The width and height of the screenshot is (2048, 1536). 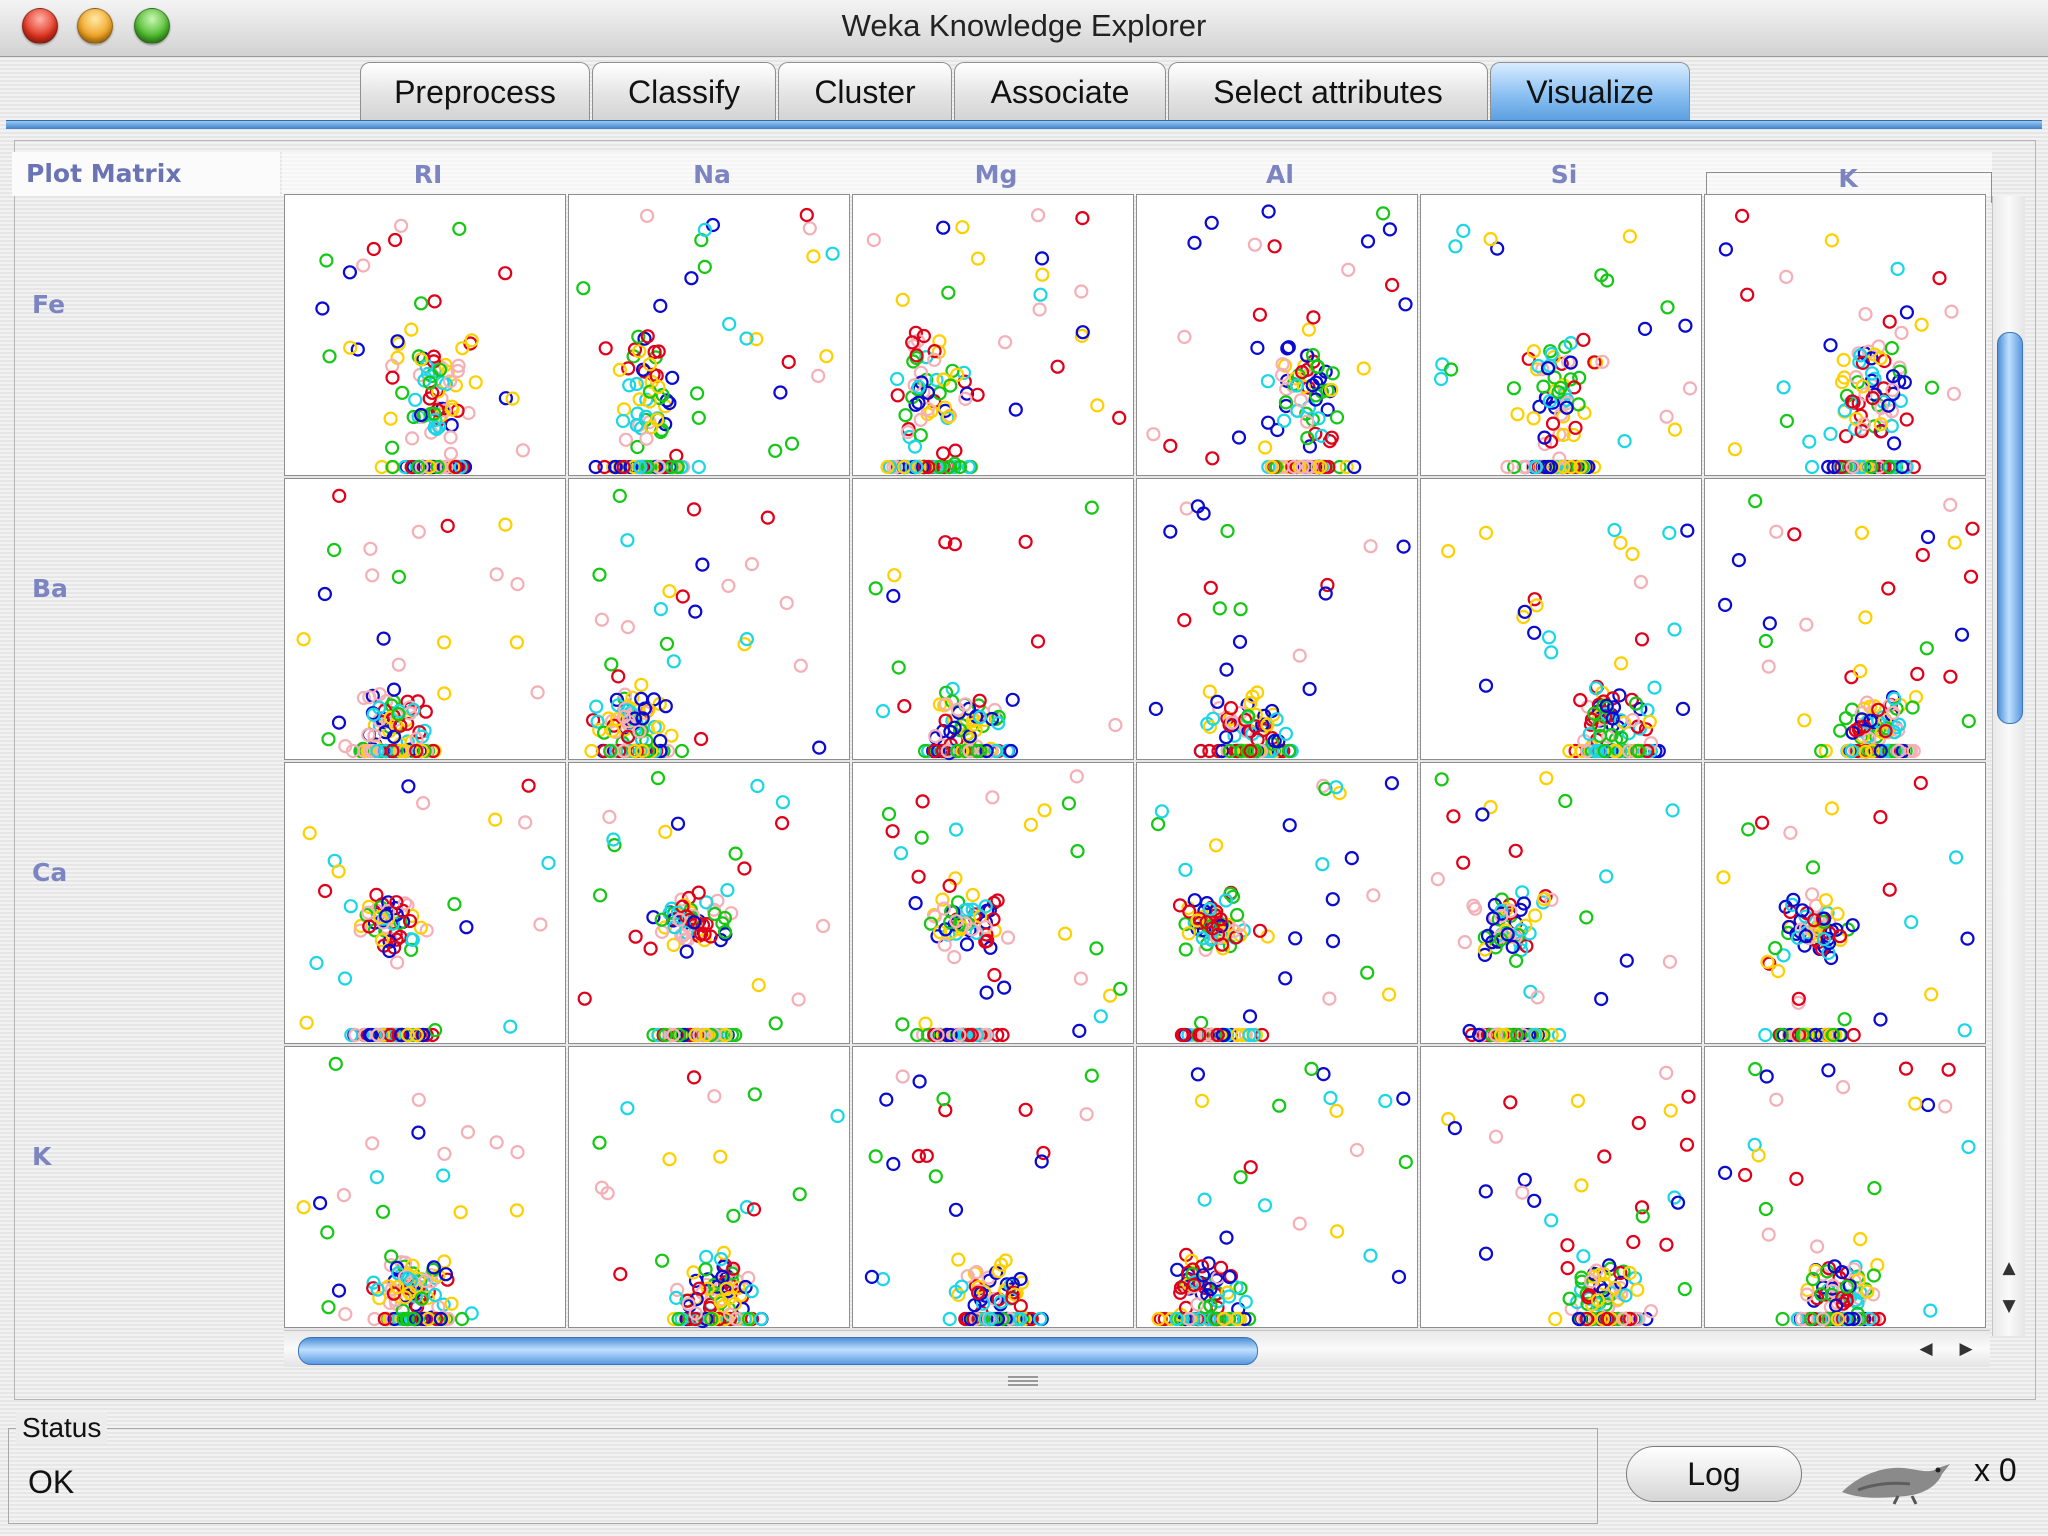 What do you see at coordinates (40, 26) in the screenshot?
I see `close-light-icon` at bounding box center [40, 26].